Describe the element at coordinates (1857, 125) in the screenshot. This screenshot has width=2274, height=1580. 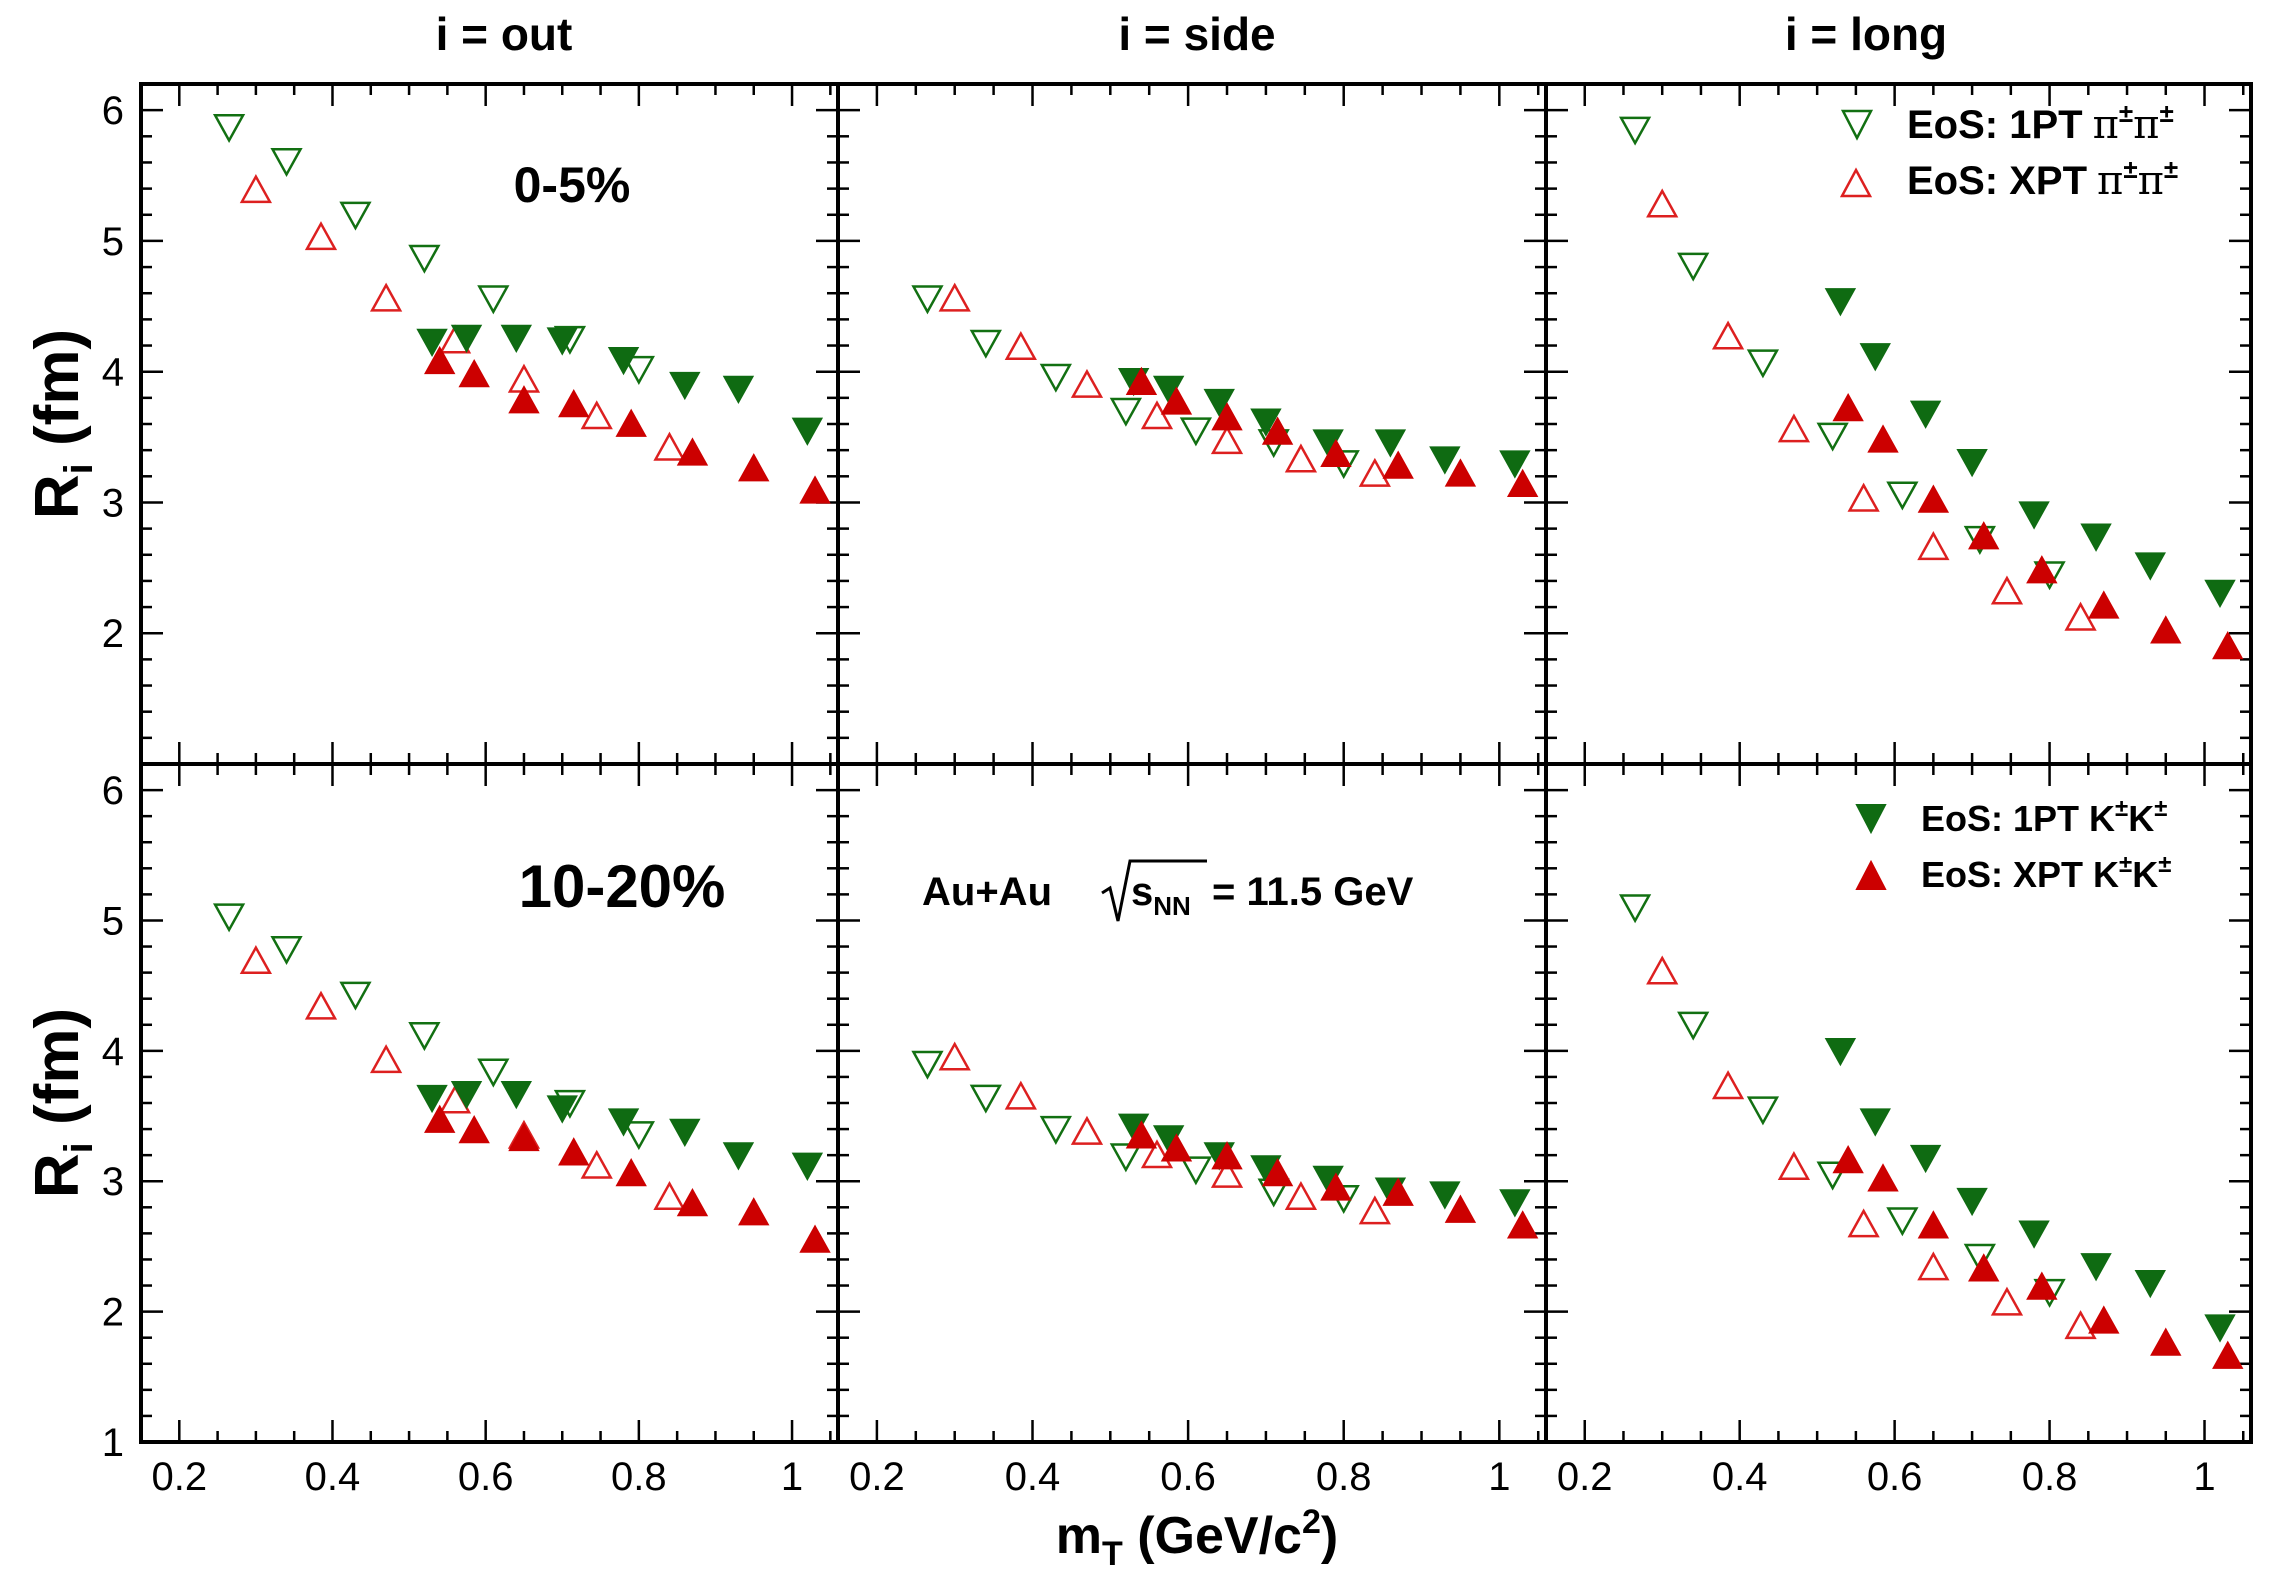
I see `legend-marker-pion-1pt` at that location.